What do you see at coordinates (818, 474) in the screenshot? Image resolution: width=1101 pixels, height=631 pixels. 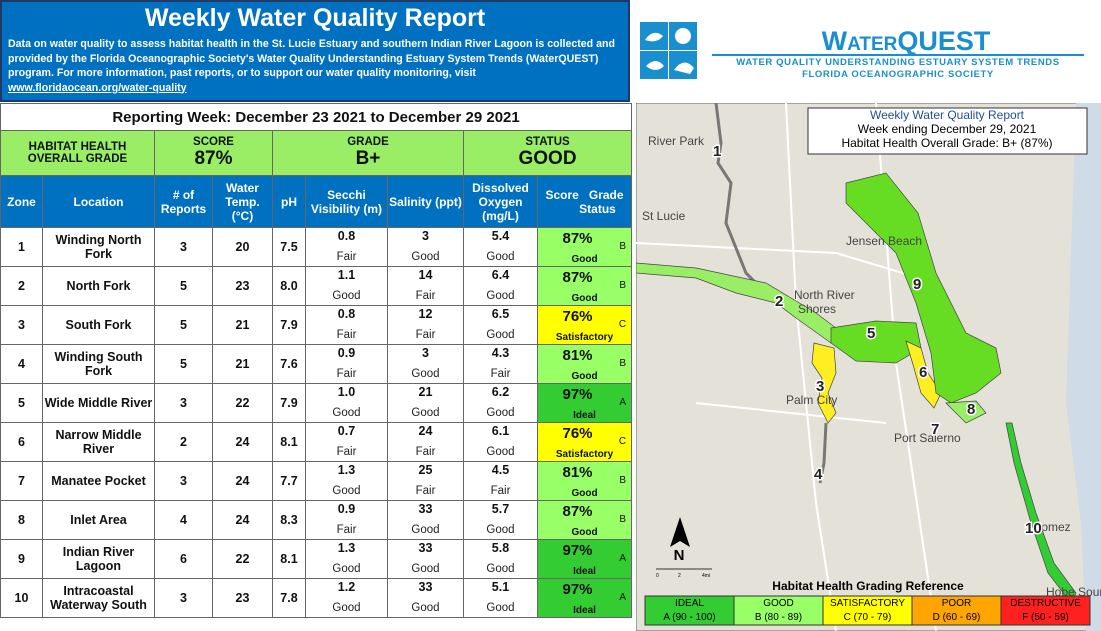 I see `zone-label: 4` at bounding box center [818, 474].